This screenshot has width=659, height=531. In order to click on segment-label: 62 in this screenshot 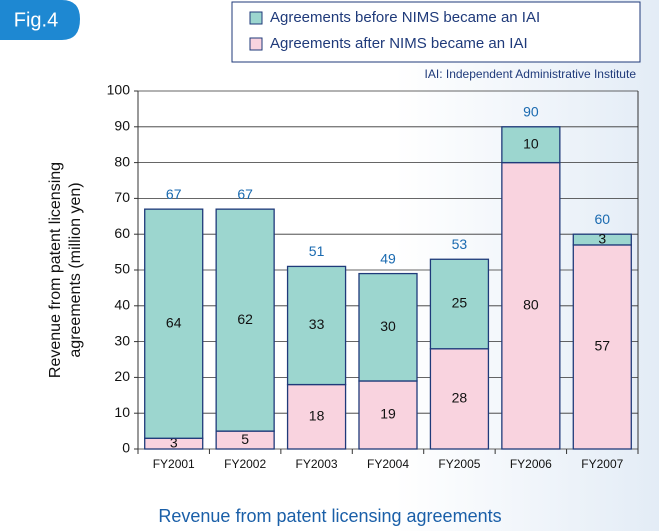, I will do `click(245, 319)`.